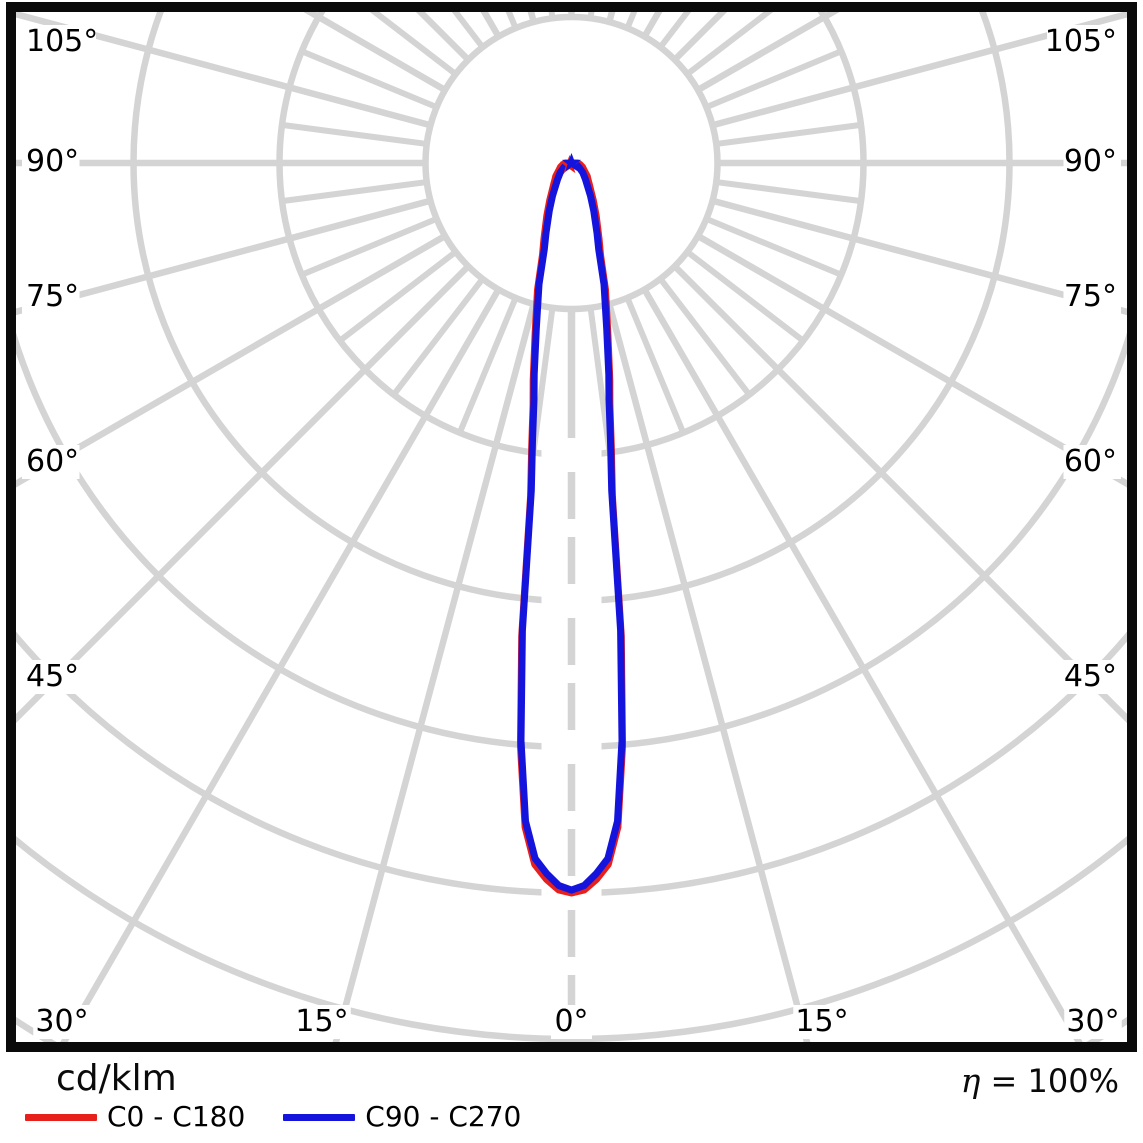 The height and width of the screenshot is (1143, 1143). I want to click on peak-marker-star-c90, so click(571, 162).